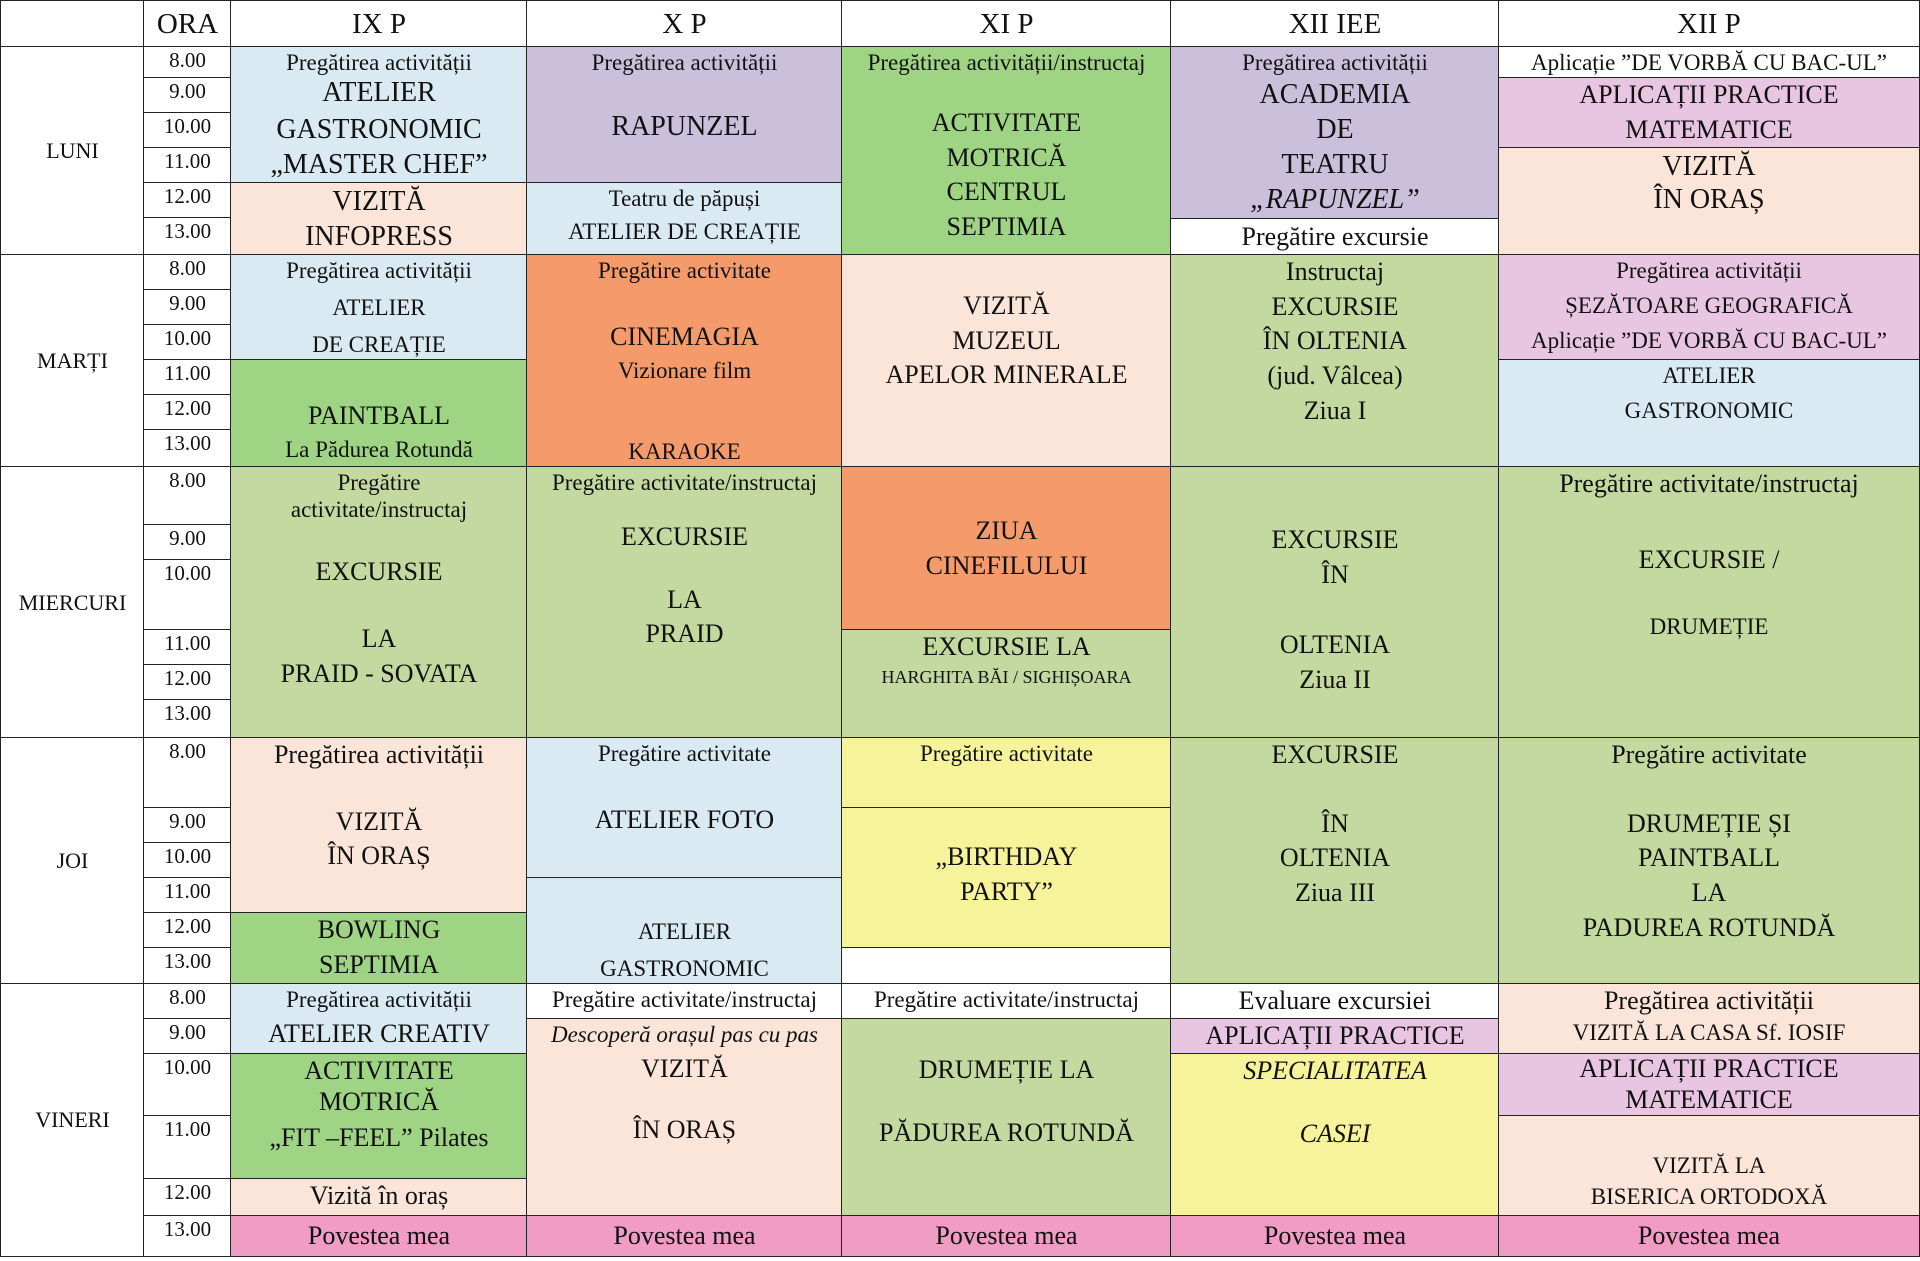  What do you see at coordinates (1335, 1070) in the screenshot?
I see `activity-line: SPECIALITATEA` at bounding box center [1335, 1070].